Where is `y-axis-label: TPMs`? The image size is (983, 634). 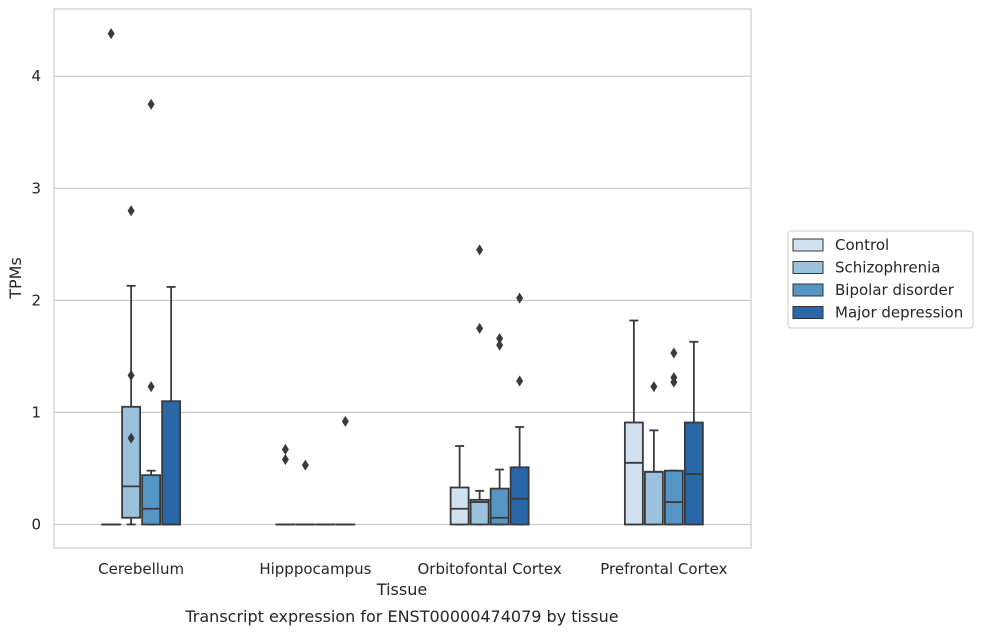 y-axis-label: TPMs is located at coordinates (15, 278).